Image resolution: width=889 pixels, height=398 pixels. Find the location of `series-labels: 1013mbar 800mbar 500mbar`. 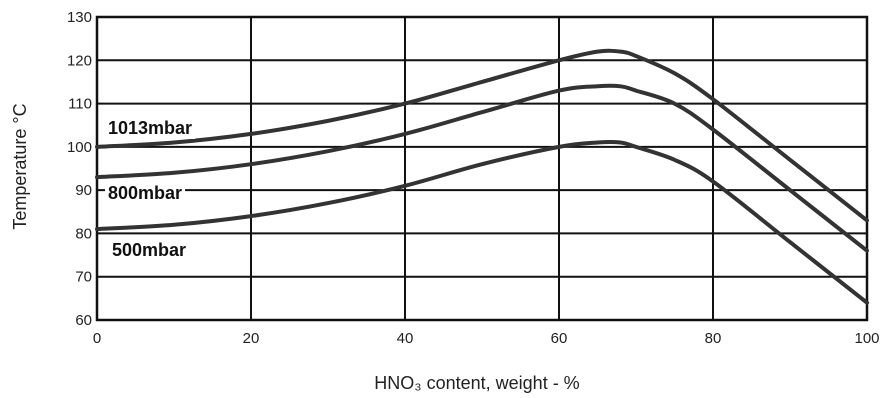

series-labels: 1013mbar 800mbar 500mbar is located at coordinates (150, 189).